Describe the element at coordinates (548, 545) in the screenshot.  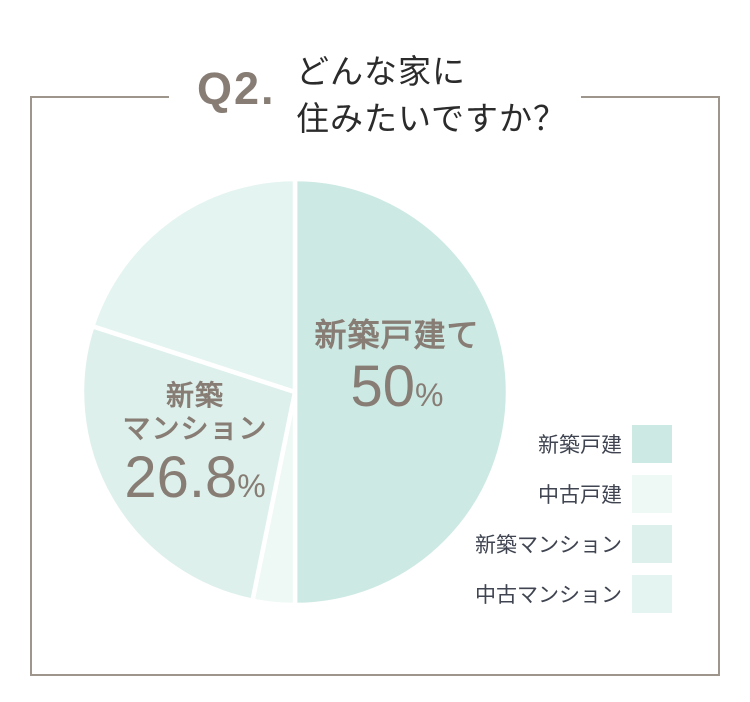
I see `legend-label: 新築マンション` at that location.